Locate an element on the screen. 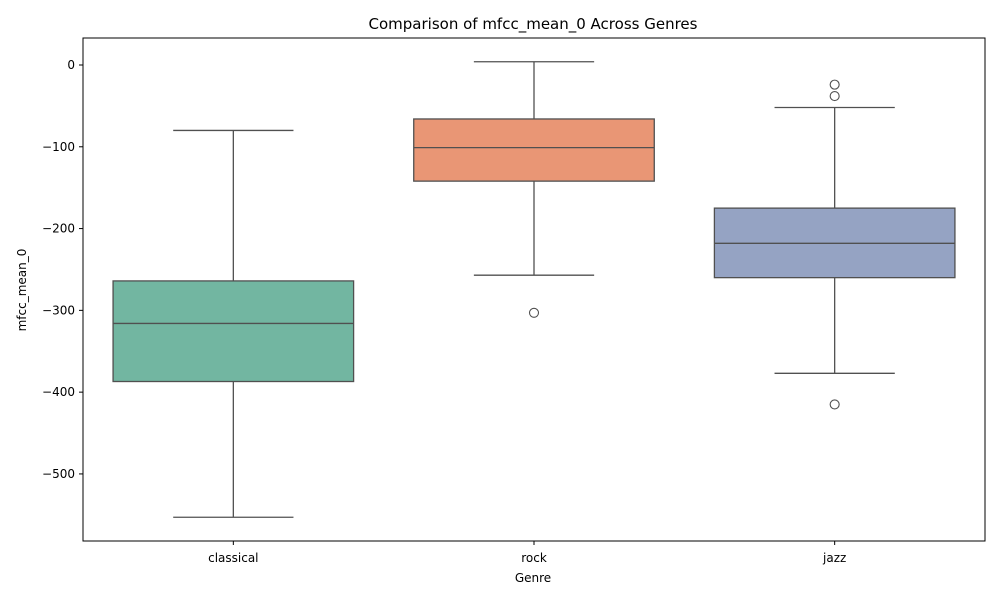 The image size is (1000, 604). x-tick-label: classical is located at coordinates (233, 558).